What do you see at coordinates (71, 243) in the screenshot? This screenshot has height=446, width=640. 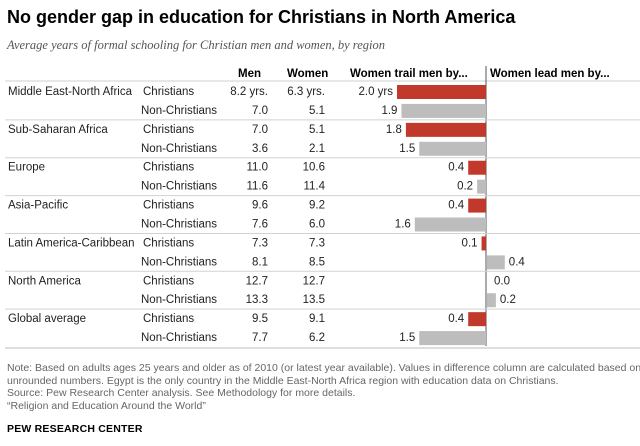 I see `region-label: Latin America-Caribbean` at bounding box center [71, 243].